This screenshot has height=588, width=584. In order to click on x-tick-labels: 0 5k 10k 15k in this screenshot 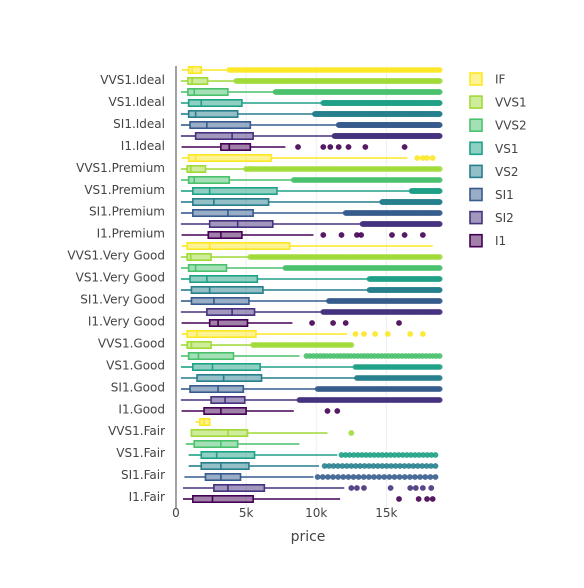, I will do `click(284, 513)`.